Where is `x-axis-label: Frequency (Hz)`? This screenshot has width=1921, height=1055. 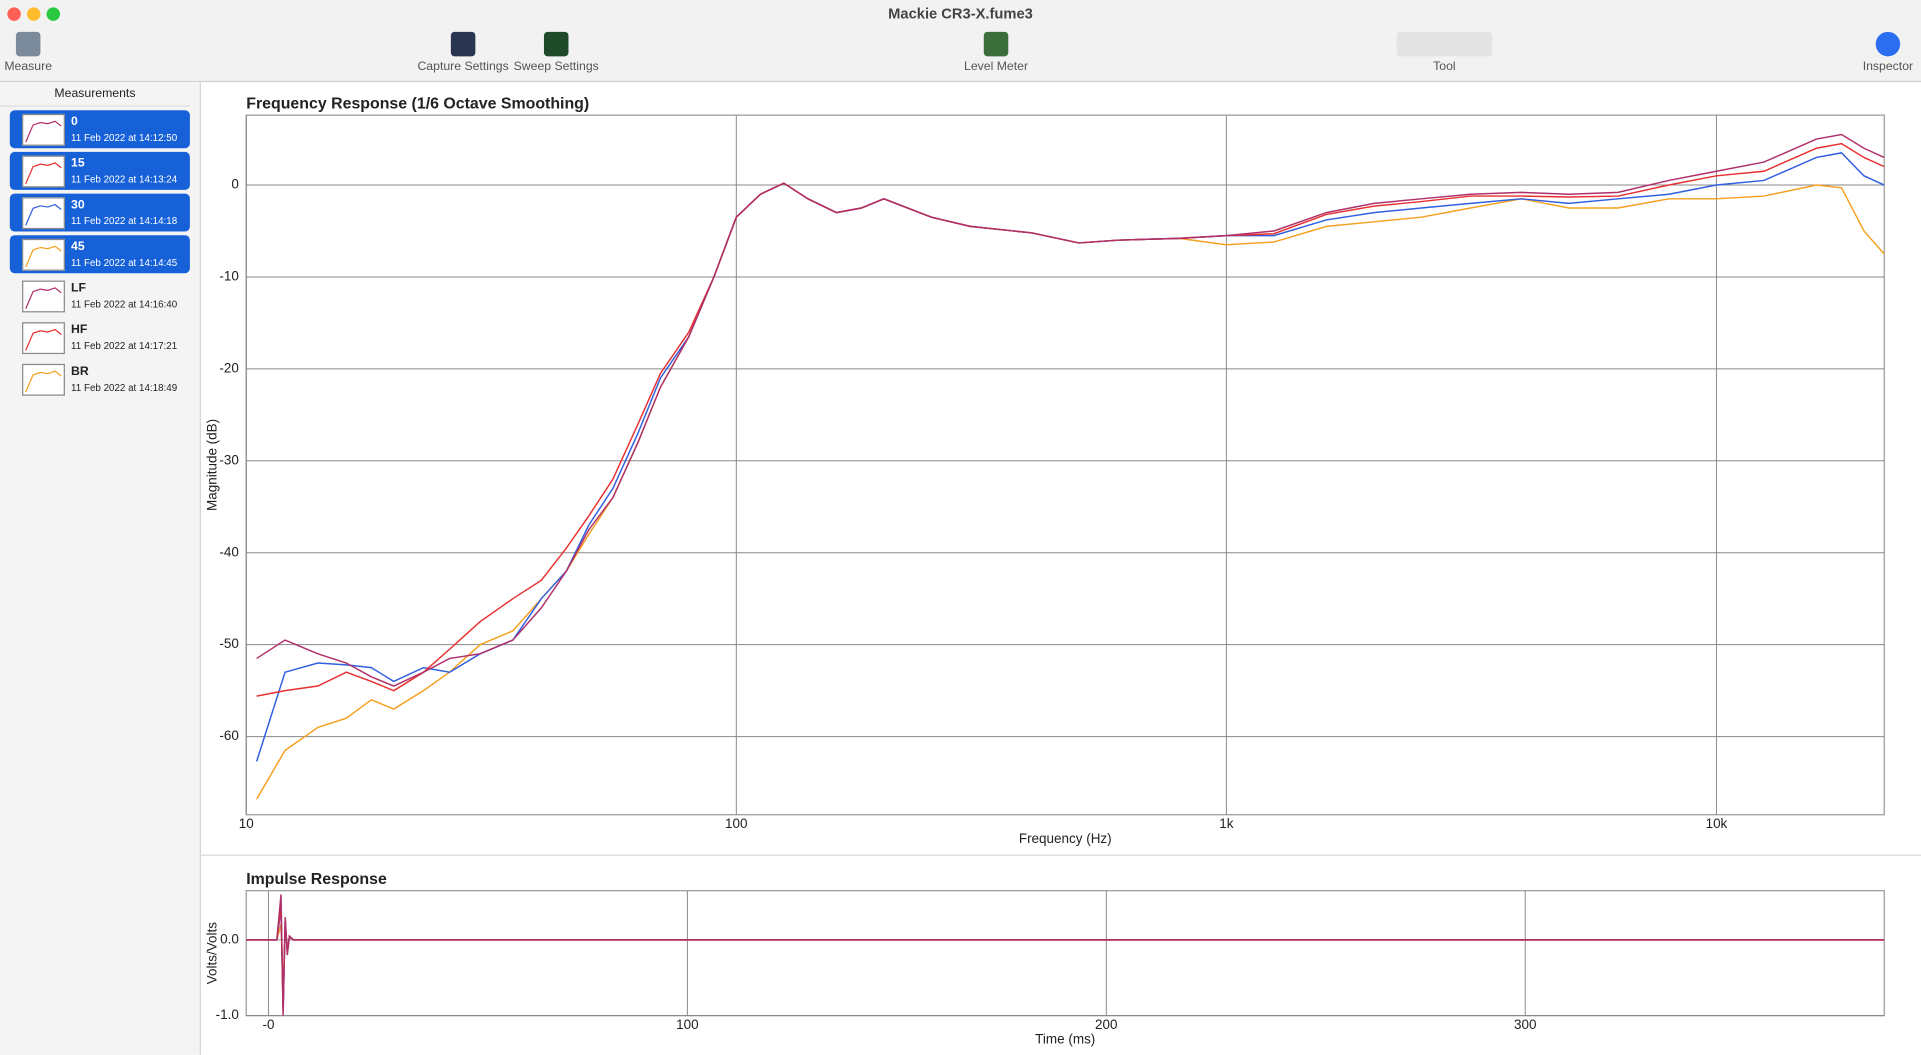
x-axis-label: Frequency (Hz) is located at coordinates (1065, 838).